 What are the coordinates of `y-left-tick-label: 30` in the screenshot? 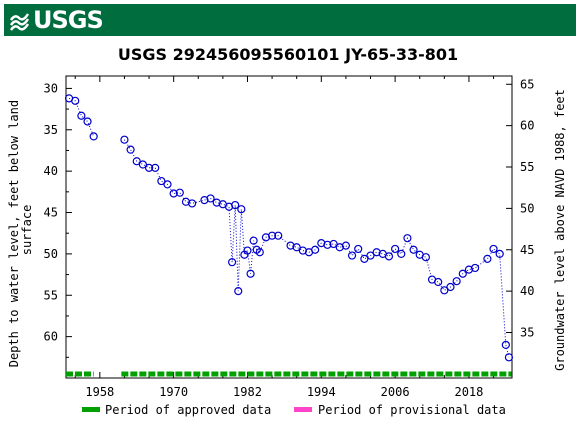 It's located at (51, 88).